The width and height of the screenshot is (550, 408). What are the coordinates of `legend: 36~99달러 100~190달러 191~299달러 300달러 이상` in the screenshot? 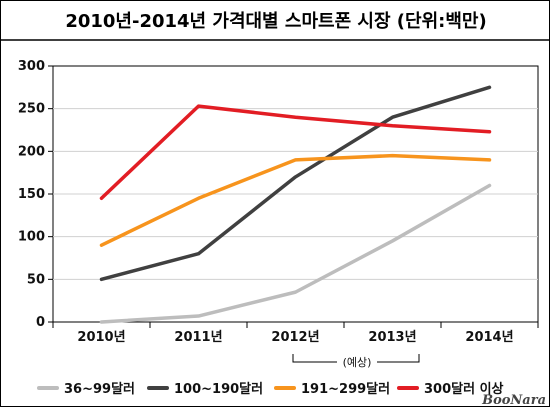 It's located at (270, 389).